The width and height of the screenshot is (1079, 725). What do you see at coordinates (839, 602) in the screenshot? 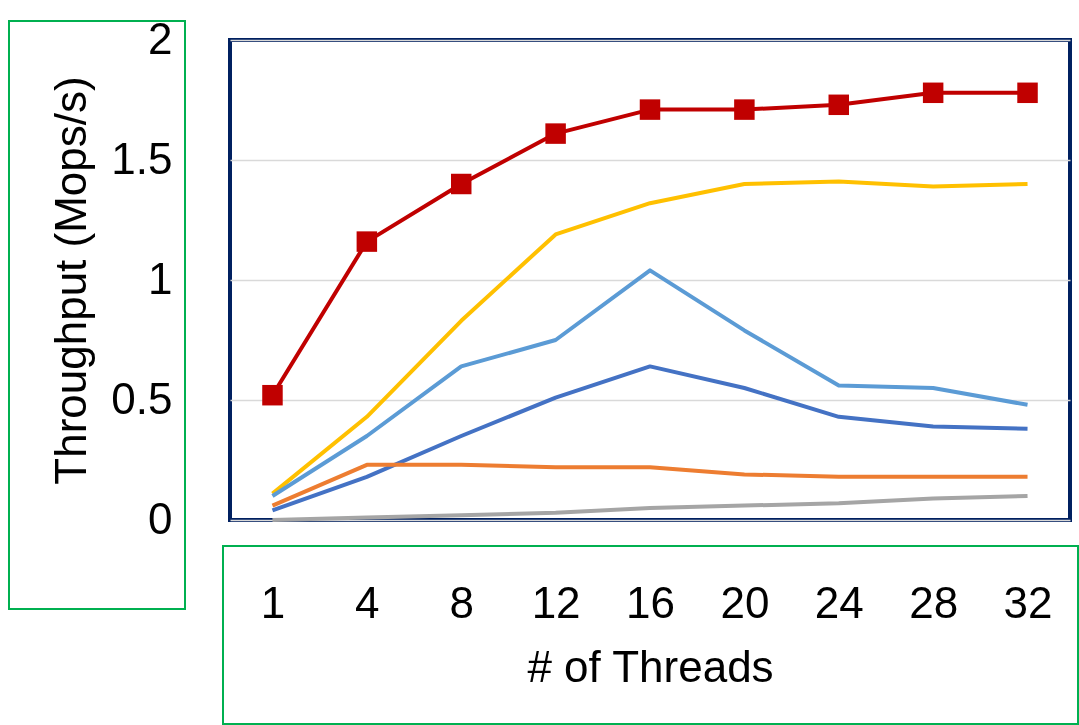
I see `x-tick-label: 24` at bounding box center [839, 602].